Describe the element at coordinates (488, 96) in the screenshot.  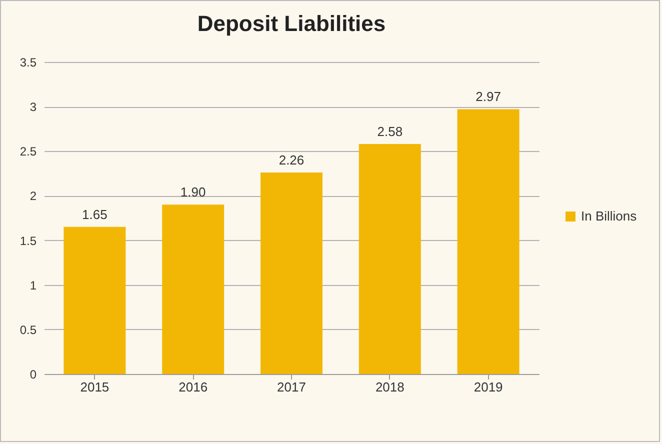
I see `data-label: 2.97` at that location.